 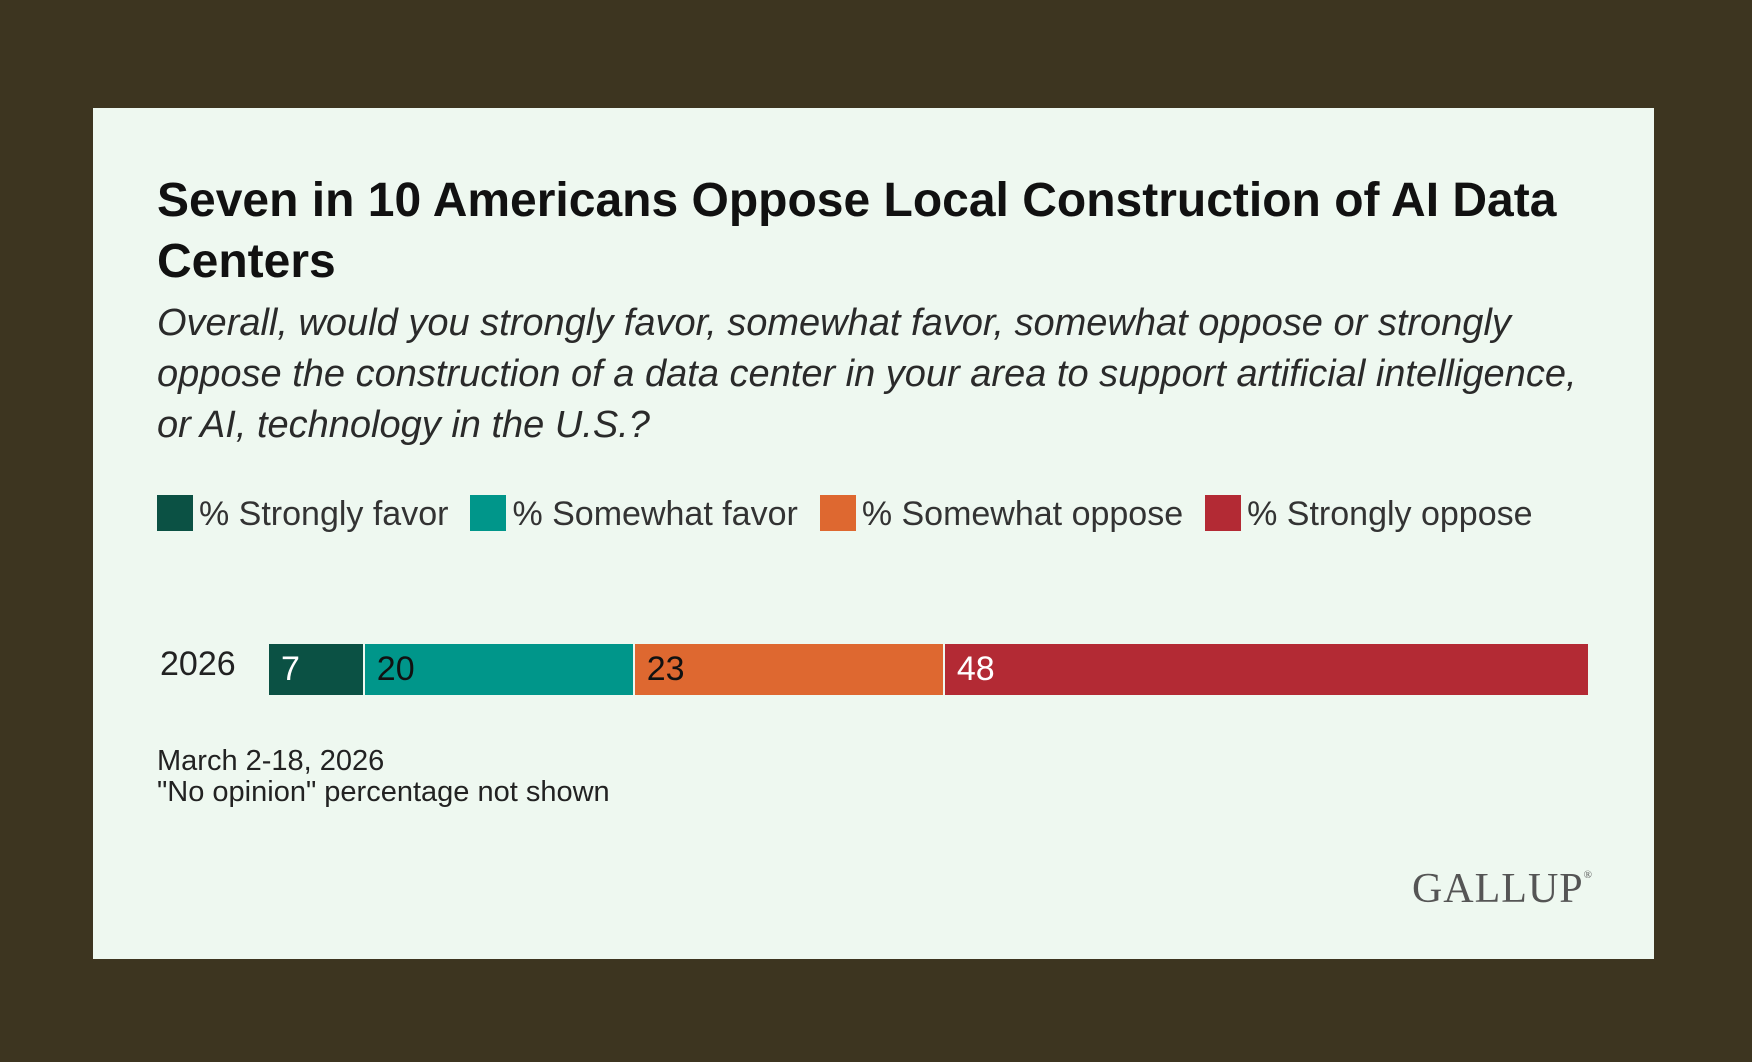 What do you see at coordinates (1497, 889) in the screenshot?
I see `logo-text: GALLUP` at bounding box center [1497, 889].